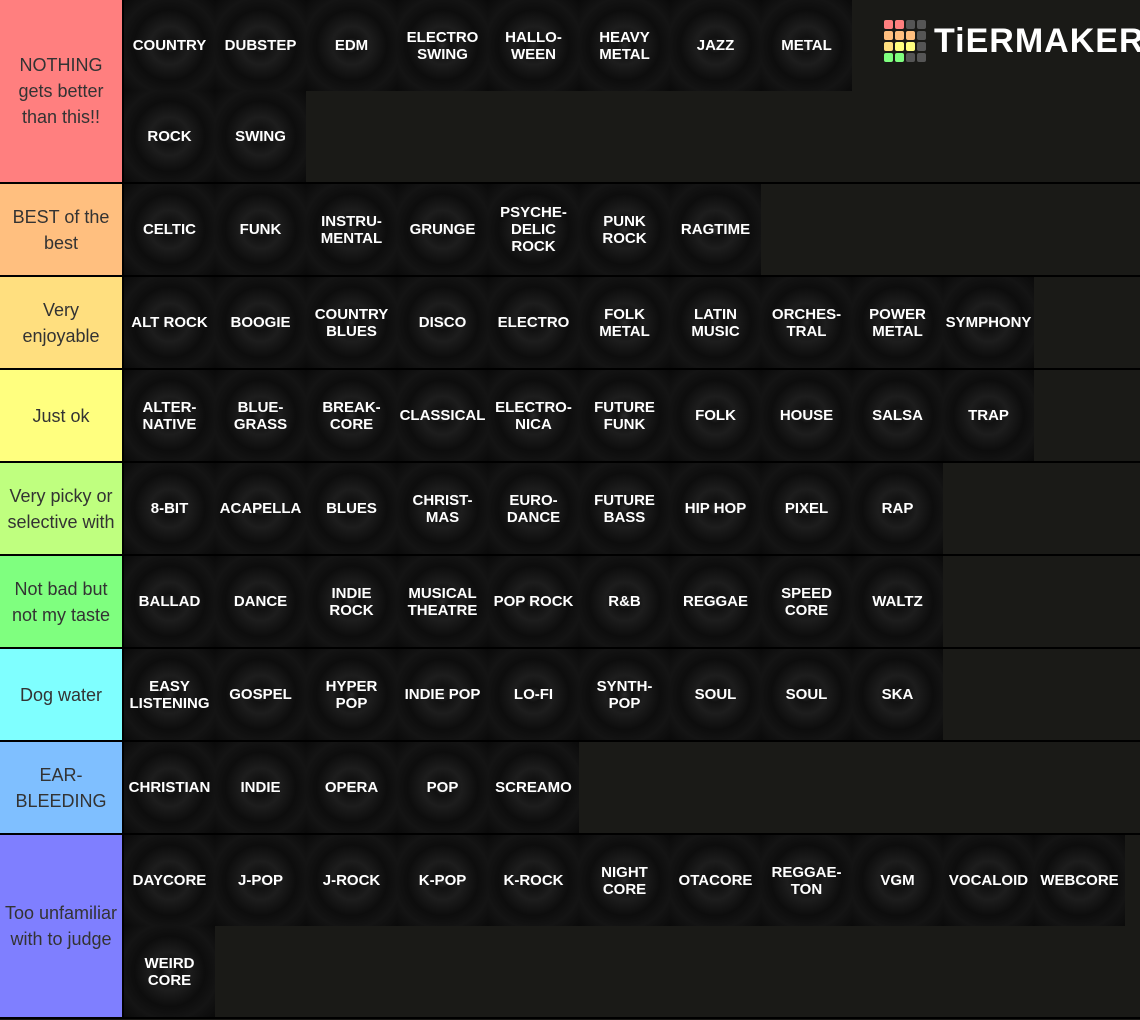  I want to click on tier-item: R&B, so click(624, 601).